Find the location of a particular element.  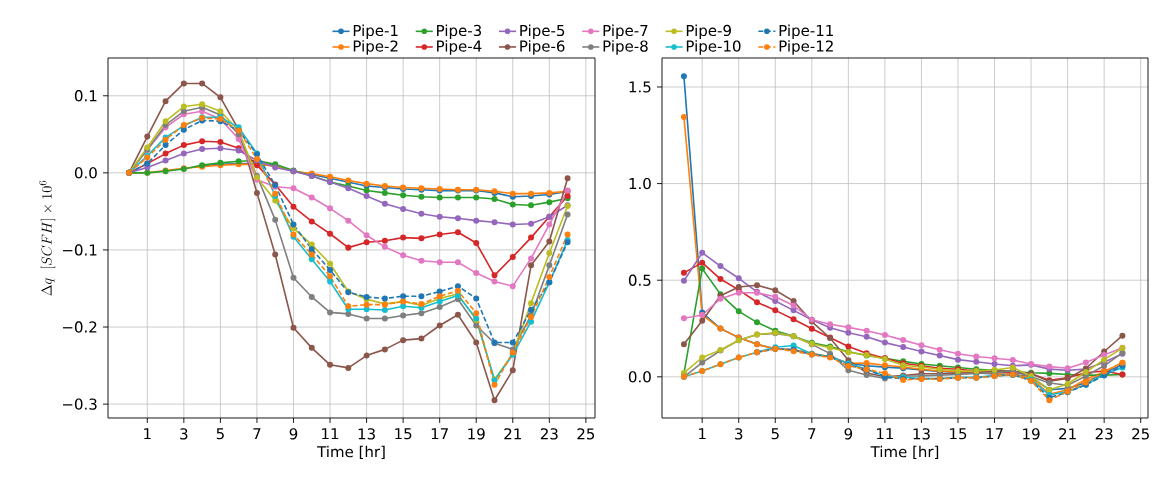

y-tick-label: 1.5 is located at coordinates (640, 87).